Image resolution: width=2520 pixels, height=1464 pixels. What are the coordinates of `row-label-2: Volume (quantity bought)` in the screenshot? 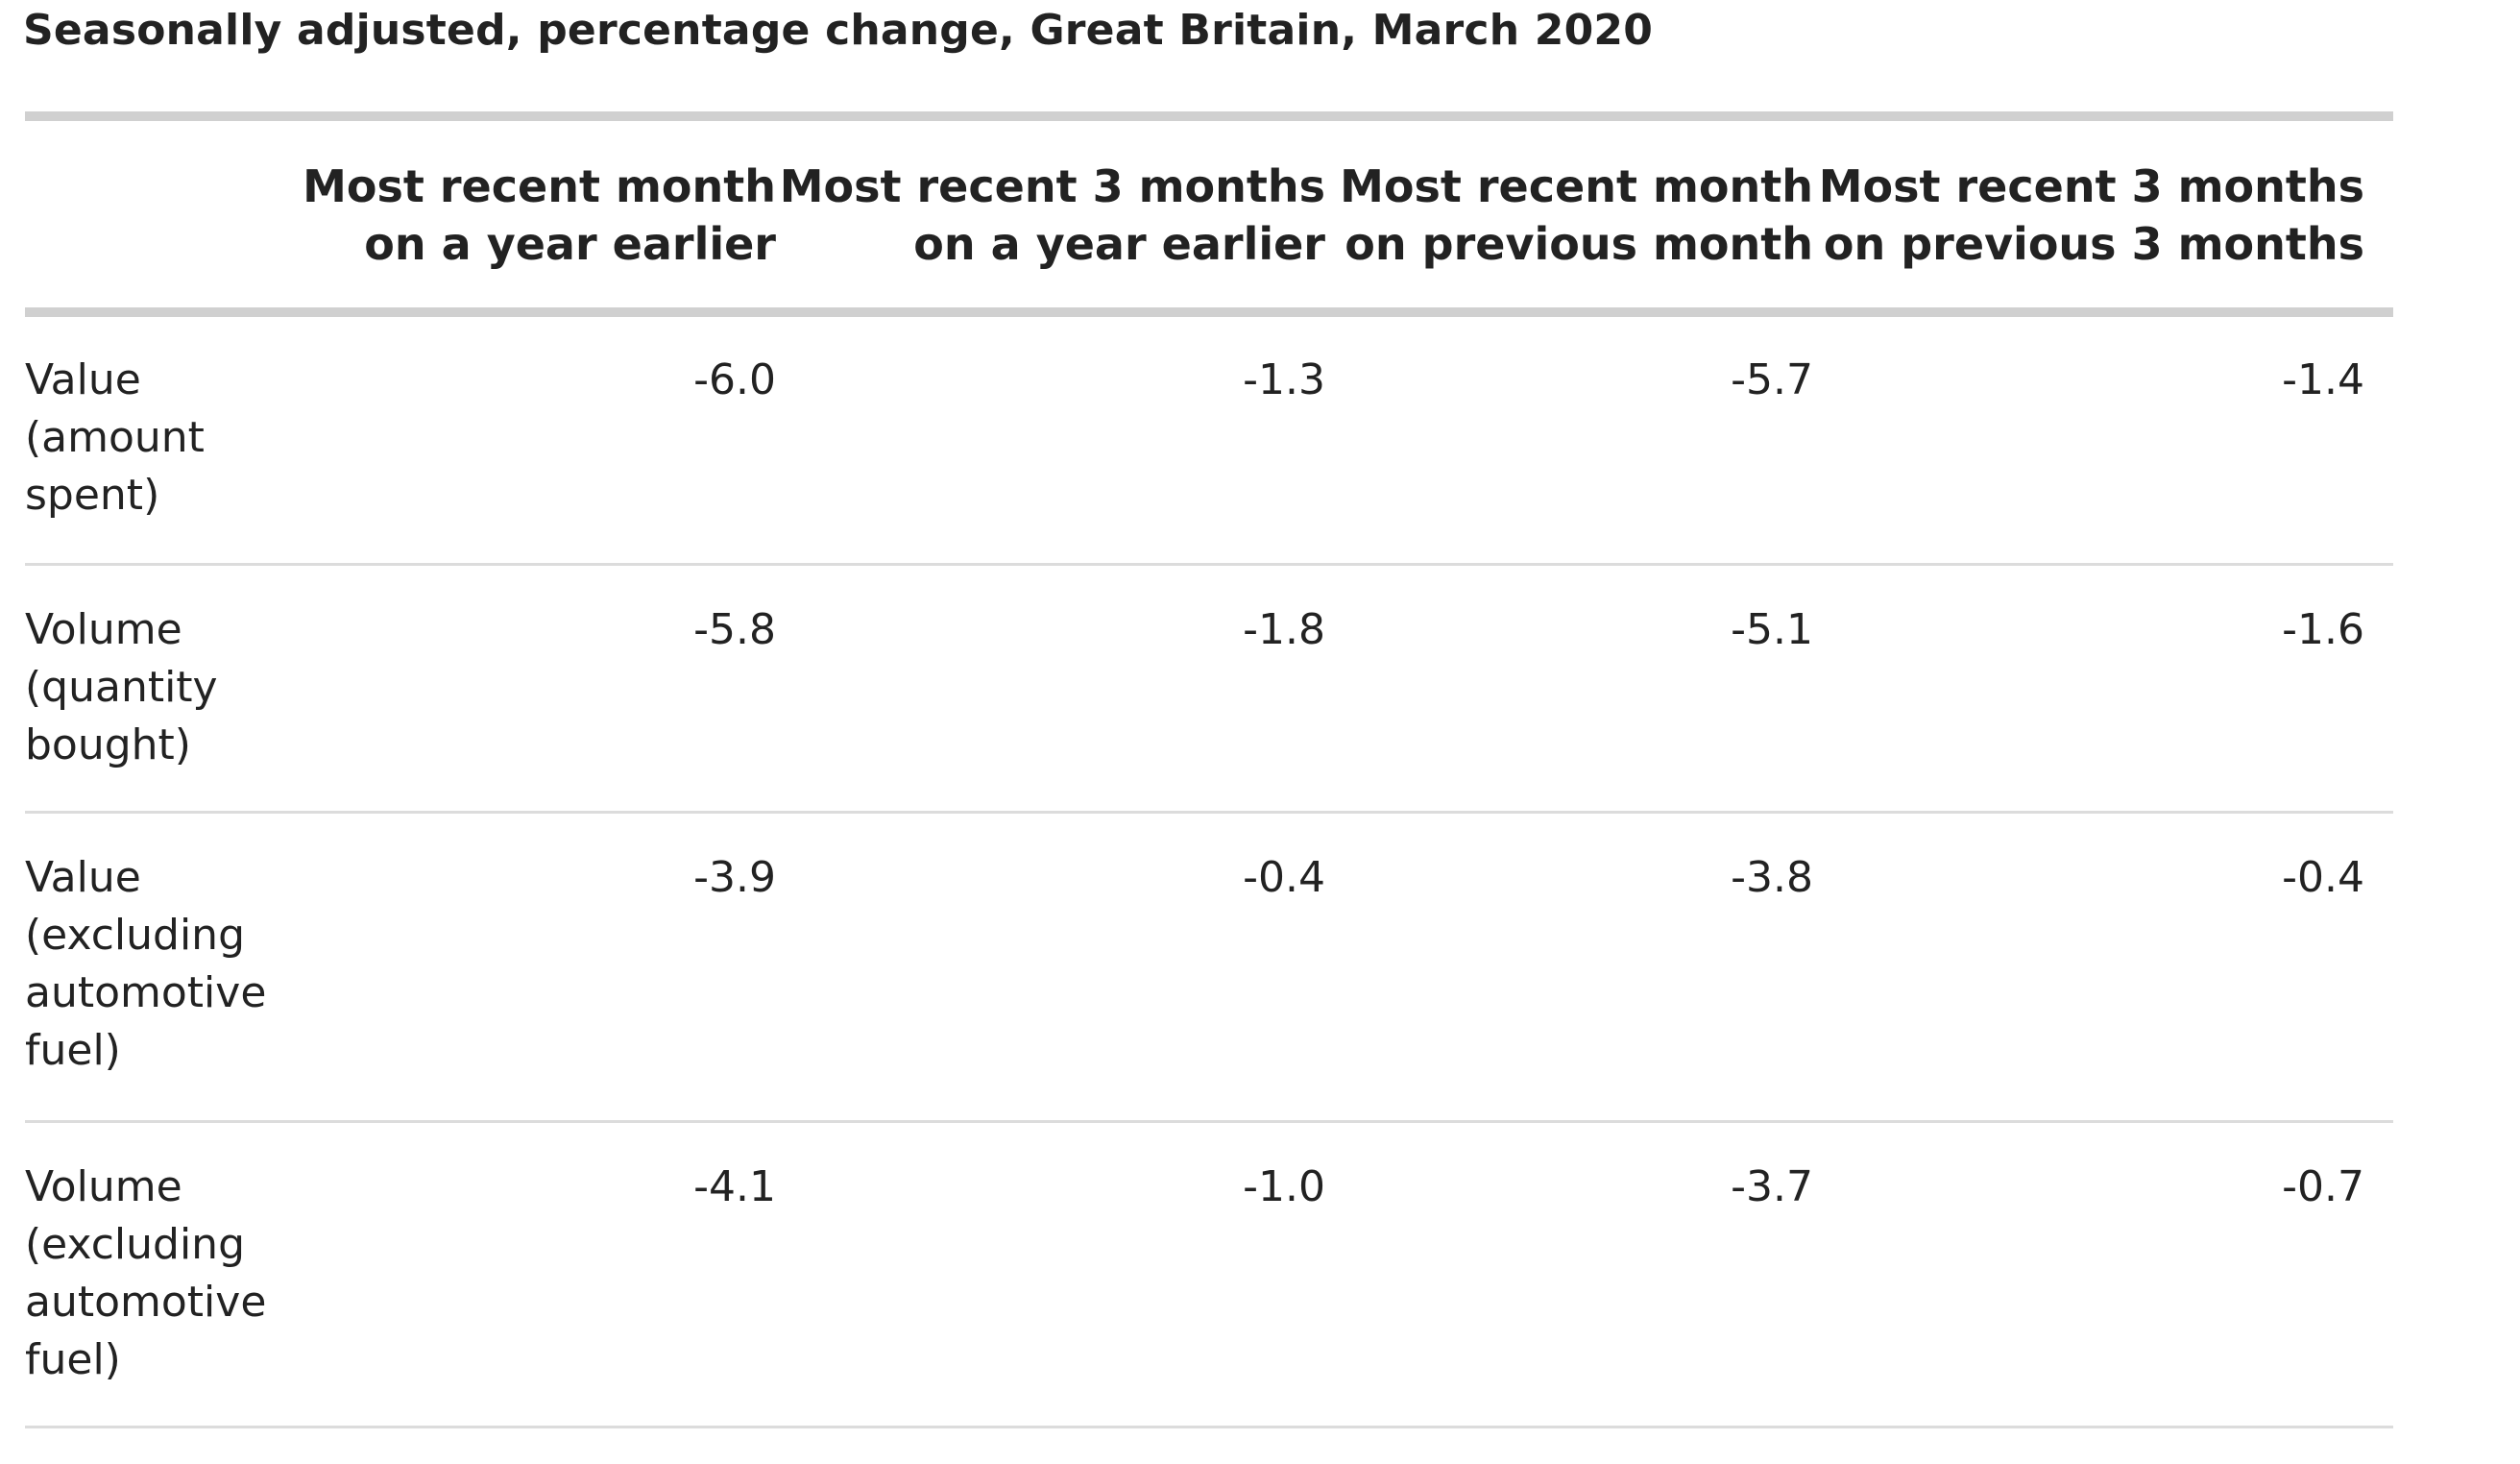 It's located at (169, 687).